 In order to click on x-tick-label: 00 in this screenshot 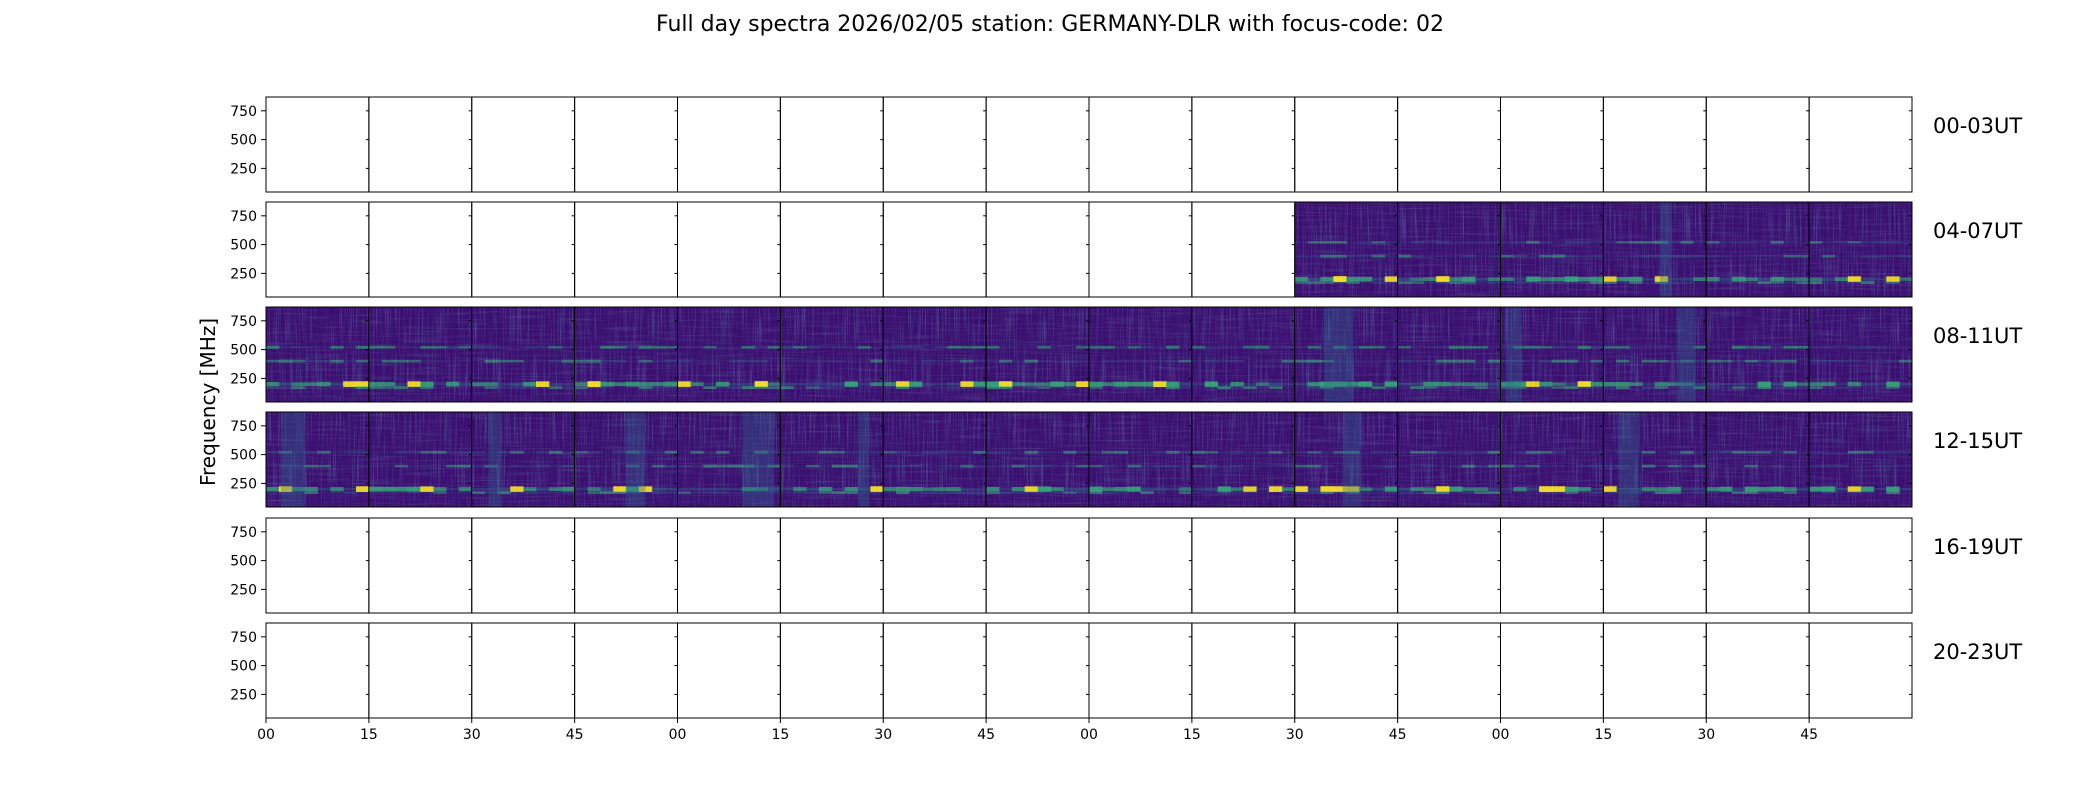, I will do `click(266, 735)`.